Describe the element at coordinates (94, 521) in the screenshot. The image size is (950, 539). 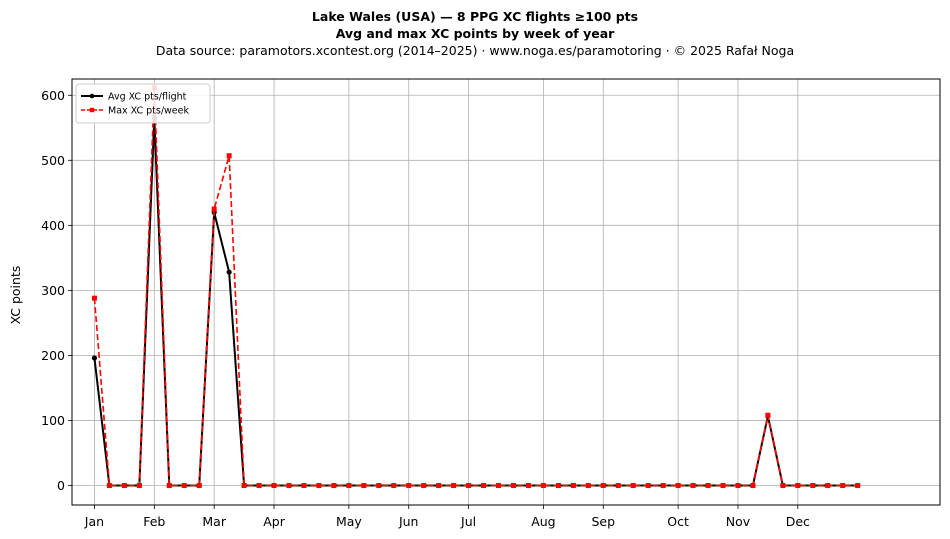
I see `x-tick-label: Jan` at that location.